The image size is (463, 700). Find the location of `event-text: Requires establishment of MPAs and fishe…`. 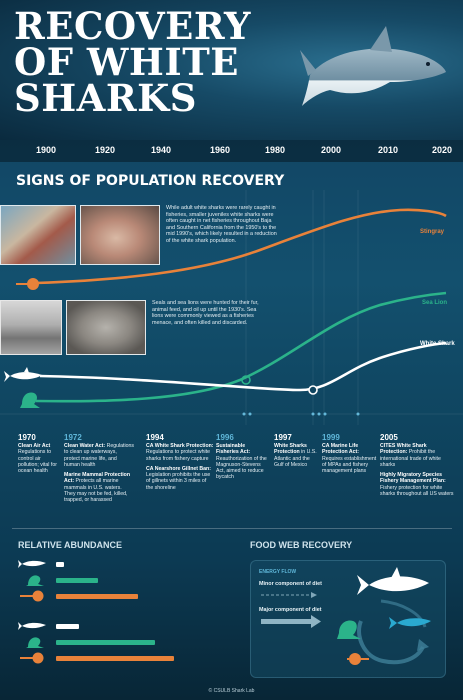

event-text: Requires establishment of MPAs and fishe… is located at coordinates (349, 465).